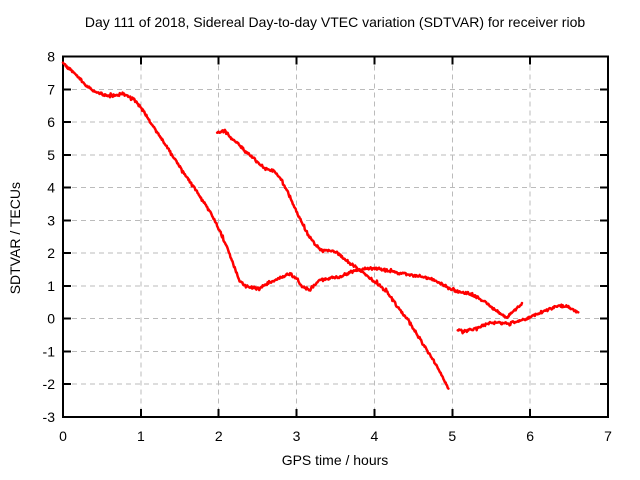 This screenshot has height=480, width=640. What do you see at coordinates (530, 436) in the screenshot?
I see `x-tick-label: 6` at bounding box center [530, 436].